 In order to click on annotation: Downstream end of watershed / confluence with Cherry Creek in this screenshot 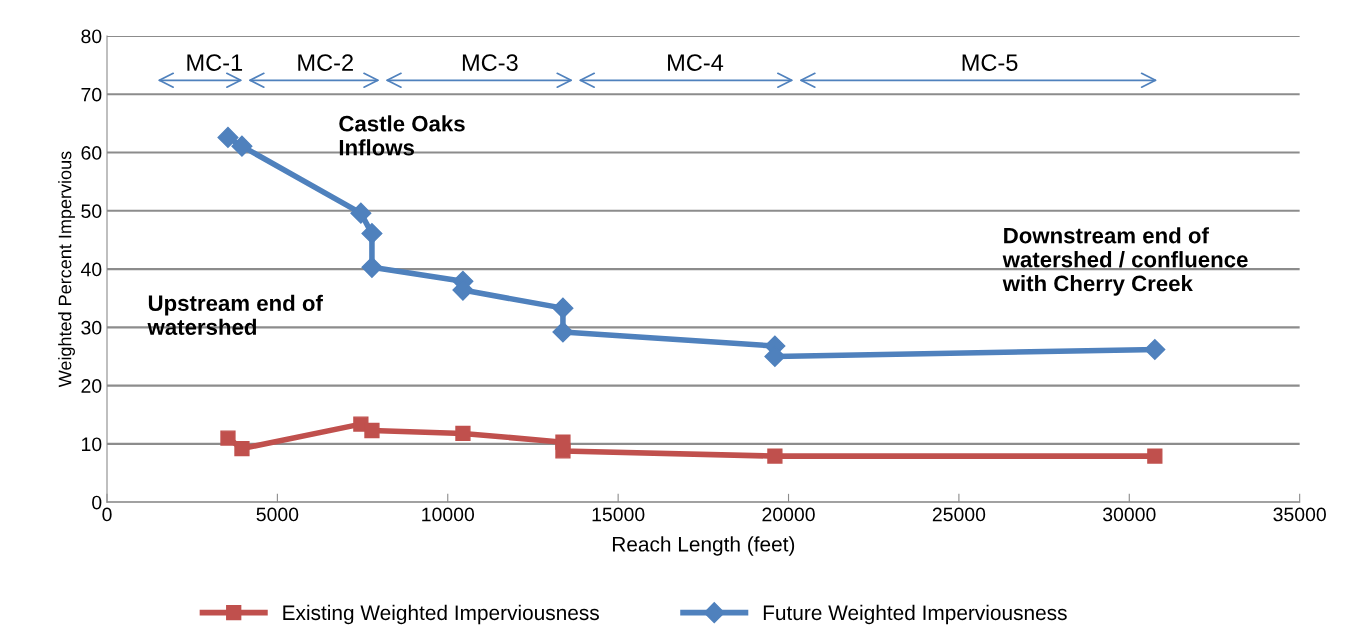, I will do `click(1125, 261)`.